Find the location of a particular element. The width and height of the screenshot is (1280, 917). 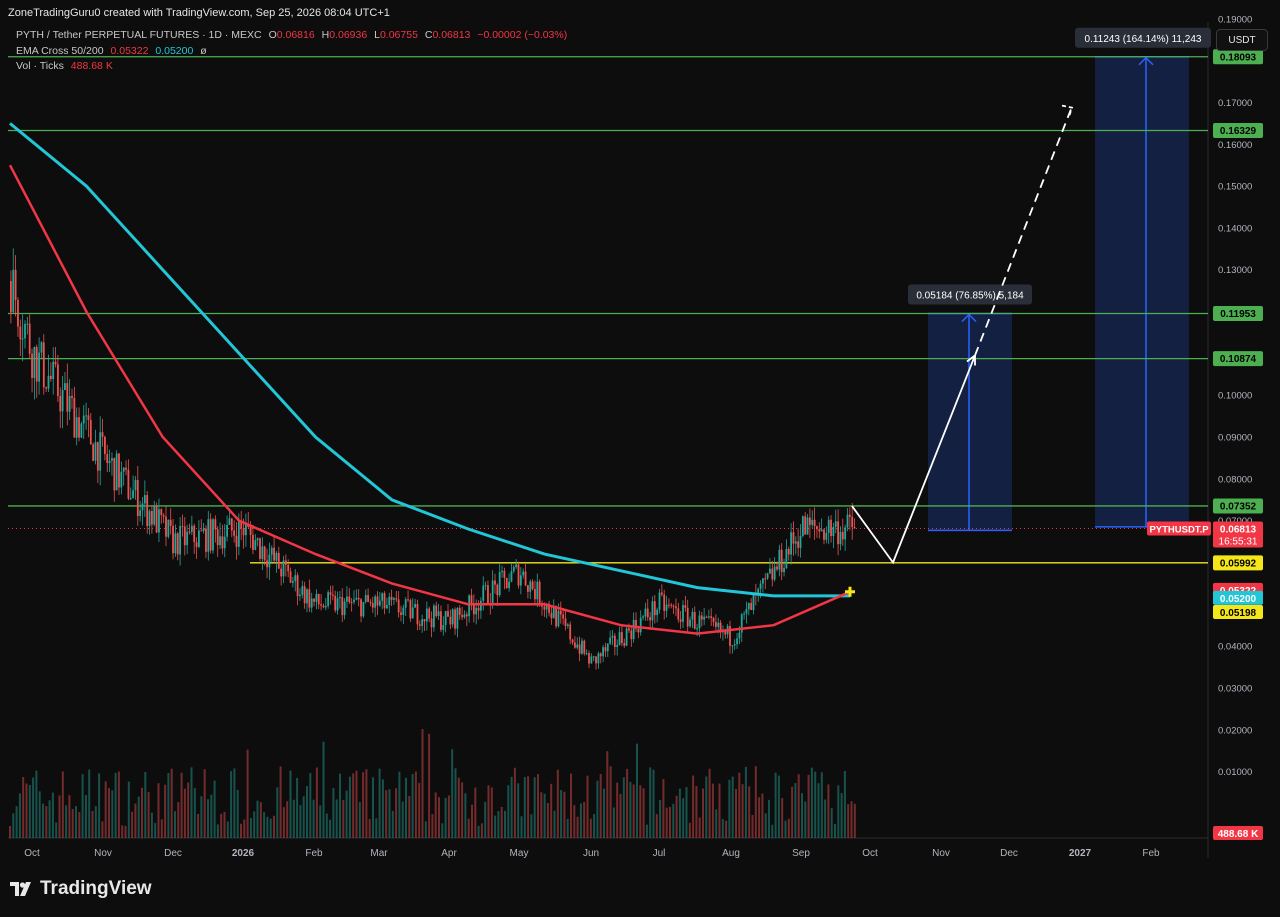

legend-ema-label: EMA Cross 50/200 is located at coordinates (60, 51).